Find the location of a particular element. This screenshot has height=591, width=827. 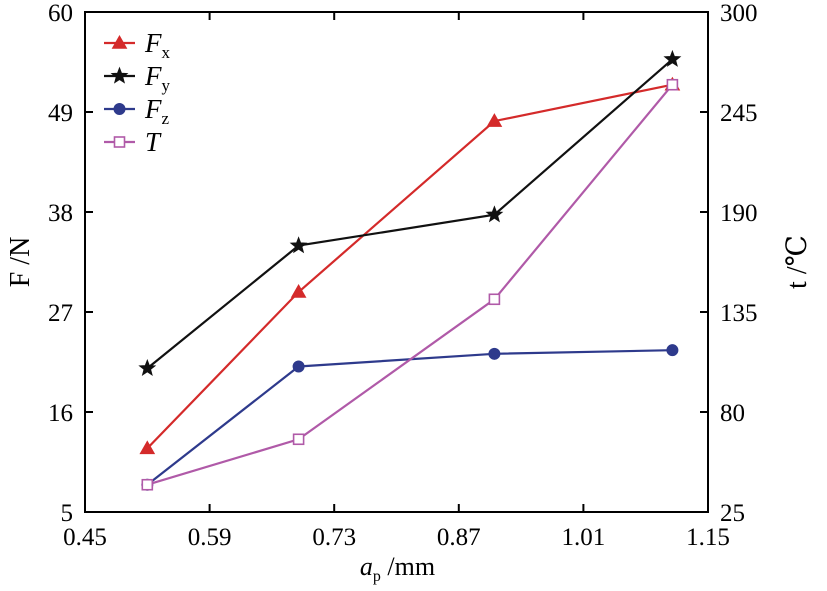

x-tick-label: 0.73 is located at coordinates (334, 537).